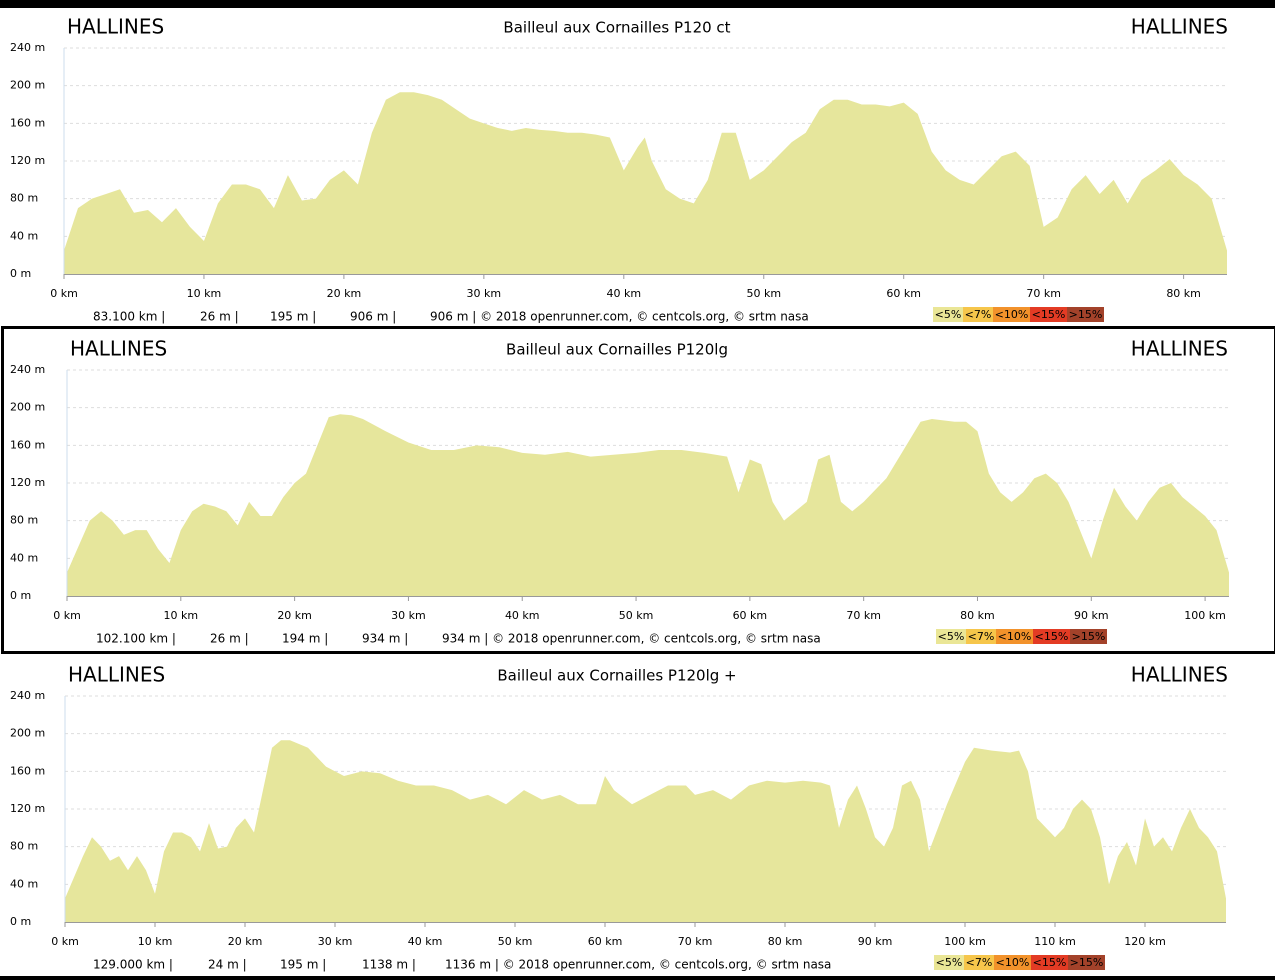 This screenshot has width=1275, height=980. Describe the element at coordinates (1145, 941) in the screenshot. I see `x-tick-label: 120 km` at that location.